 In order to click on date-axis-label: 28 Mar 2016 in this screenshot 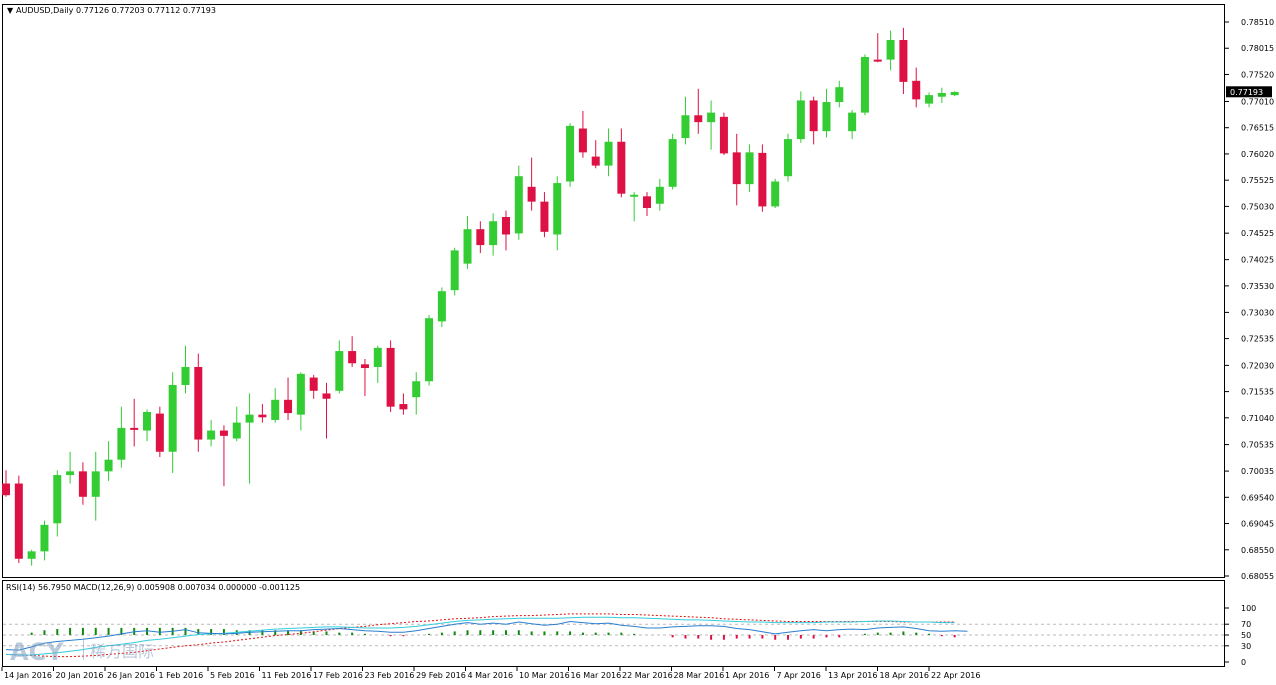, I will do `click(699, 675)`.